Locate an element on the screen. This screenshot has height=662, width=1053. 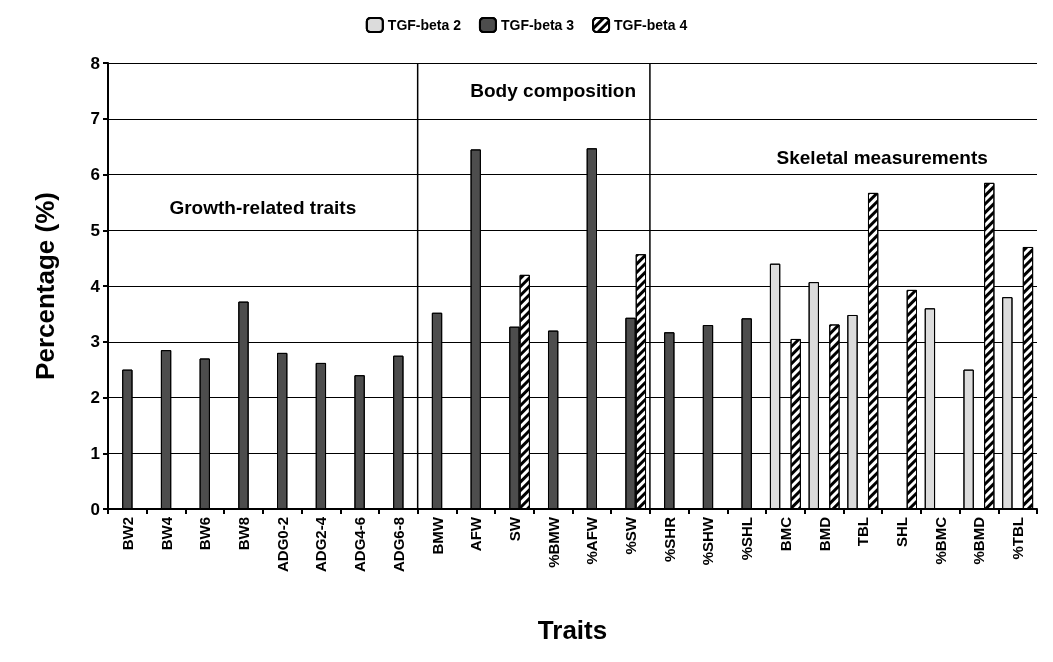
x-tick-label: %SHW is located at coordinates (708, 541).